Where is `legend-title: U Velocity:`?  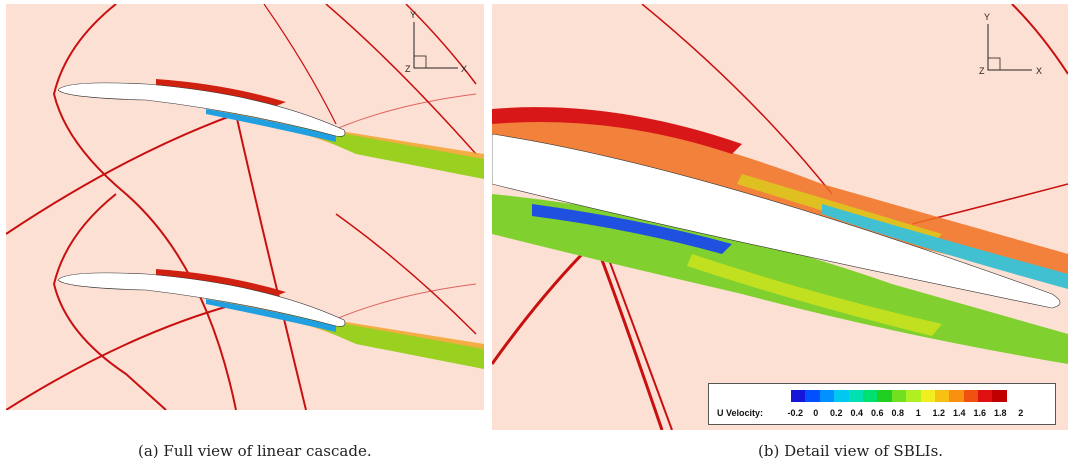 legend-title: U Velocity: is located at coordinates (740, 413).